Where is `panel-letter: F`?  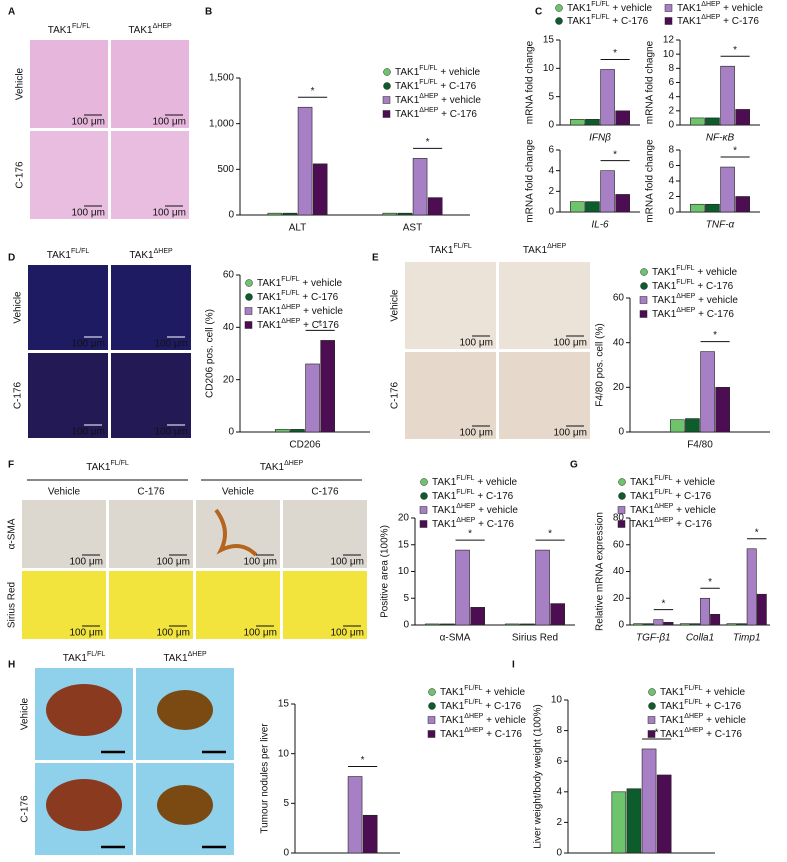 panel-letter: F is located at coordinates (11, 465).